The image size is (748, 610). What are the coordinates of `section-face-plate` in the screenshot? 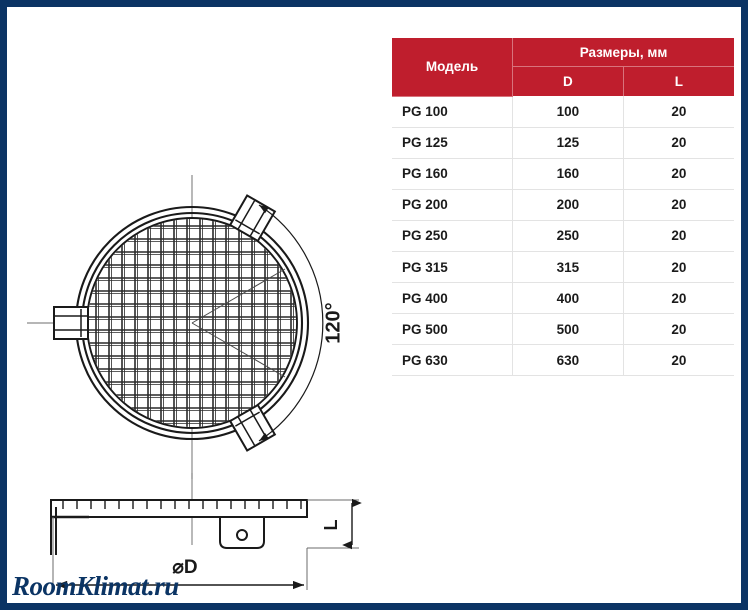 It's located at (179, 508).